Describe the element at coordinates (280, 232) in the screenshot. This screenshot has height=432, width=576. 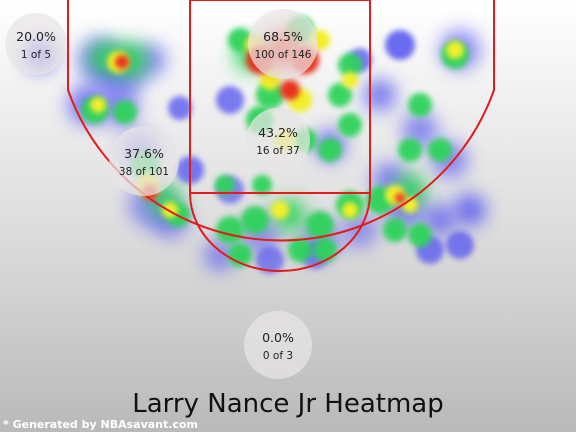
I see `free-throw-circle` at that location.